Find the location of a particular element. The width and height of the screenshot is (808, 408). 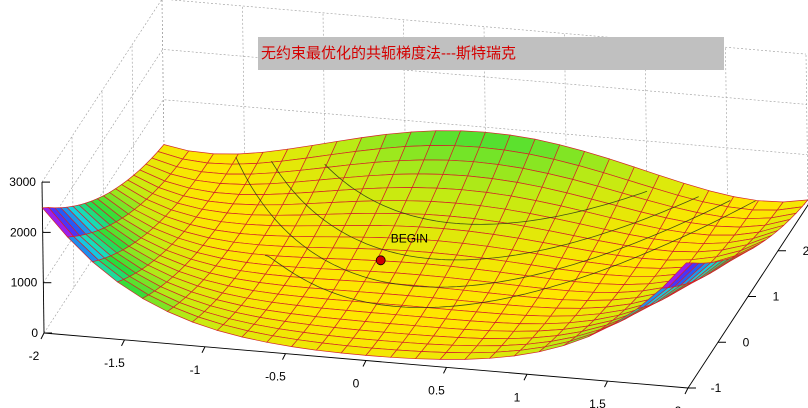

y-tick-label: -1 is located at coordinates (716, 388).